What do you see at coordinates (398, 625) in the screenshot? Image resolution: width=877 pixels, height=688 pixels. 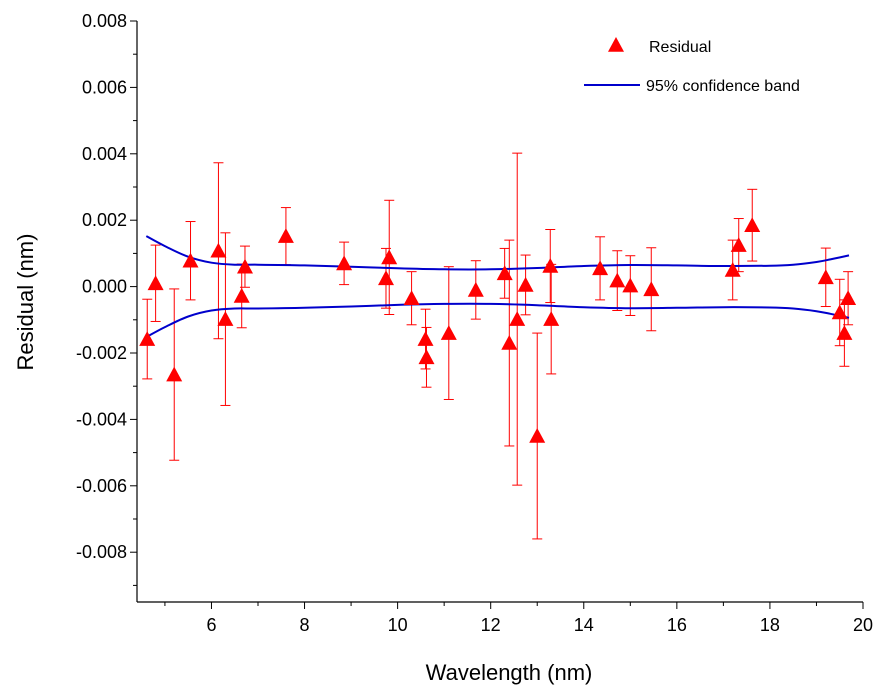 I see `x-tick-label: 10` at bounding box center [398, 625].